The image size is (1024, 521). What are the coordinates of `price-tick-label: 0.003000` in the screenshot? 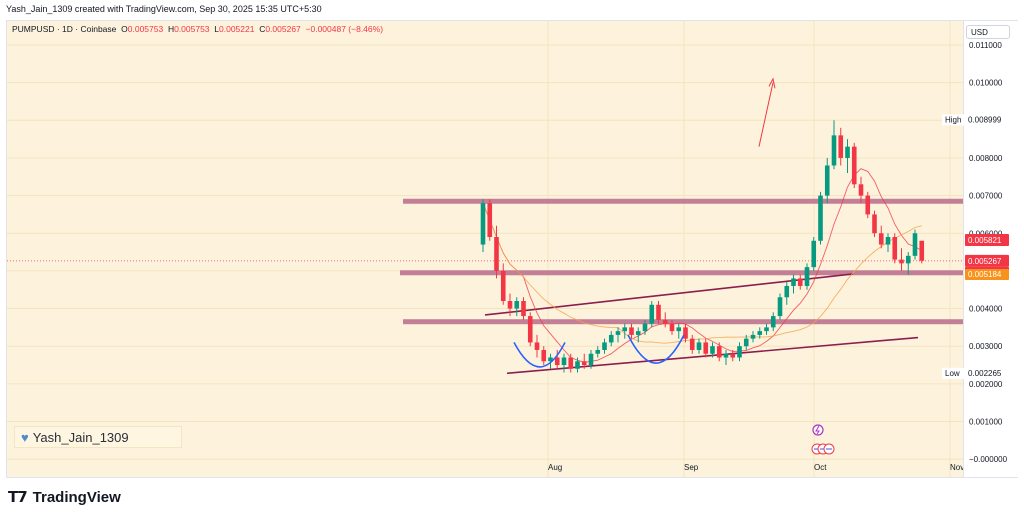 It's located at (986, 346).